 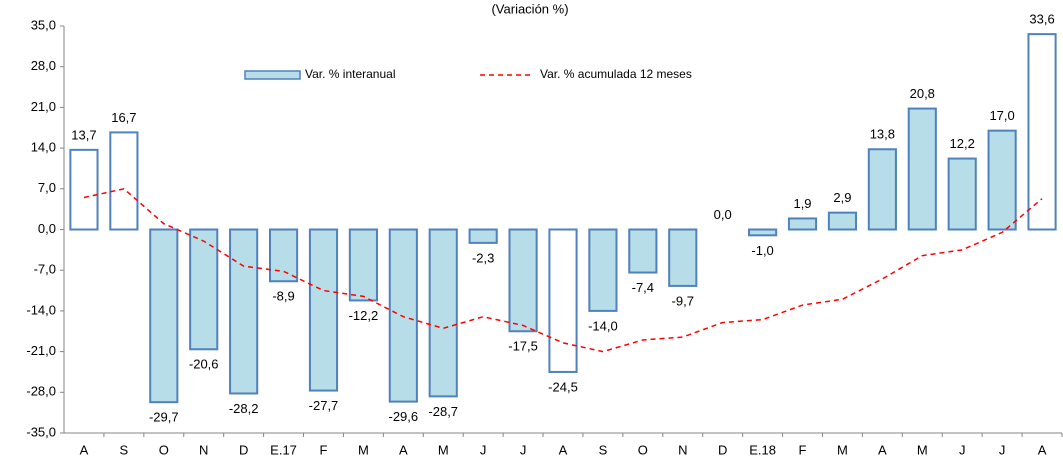 What do you see at coordinates (43, 147) in the screenshot?
I see `y-tick-label: 14,0` at bounding box center [43, 147].